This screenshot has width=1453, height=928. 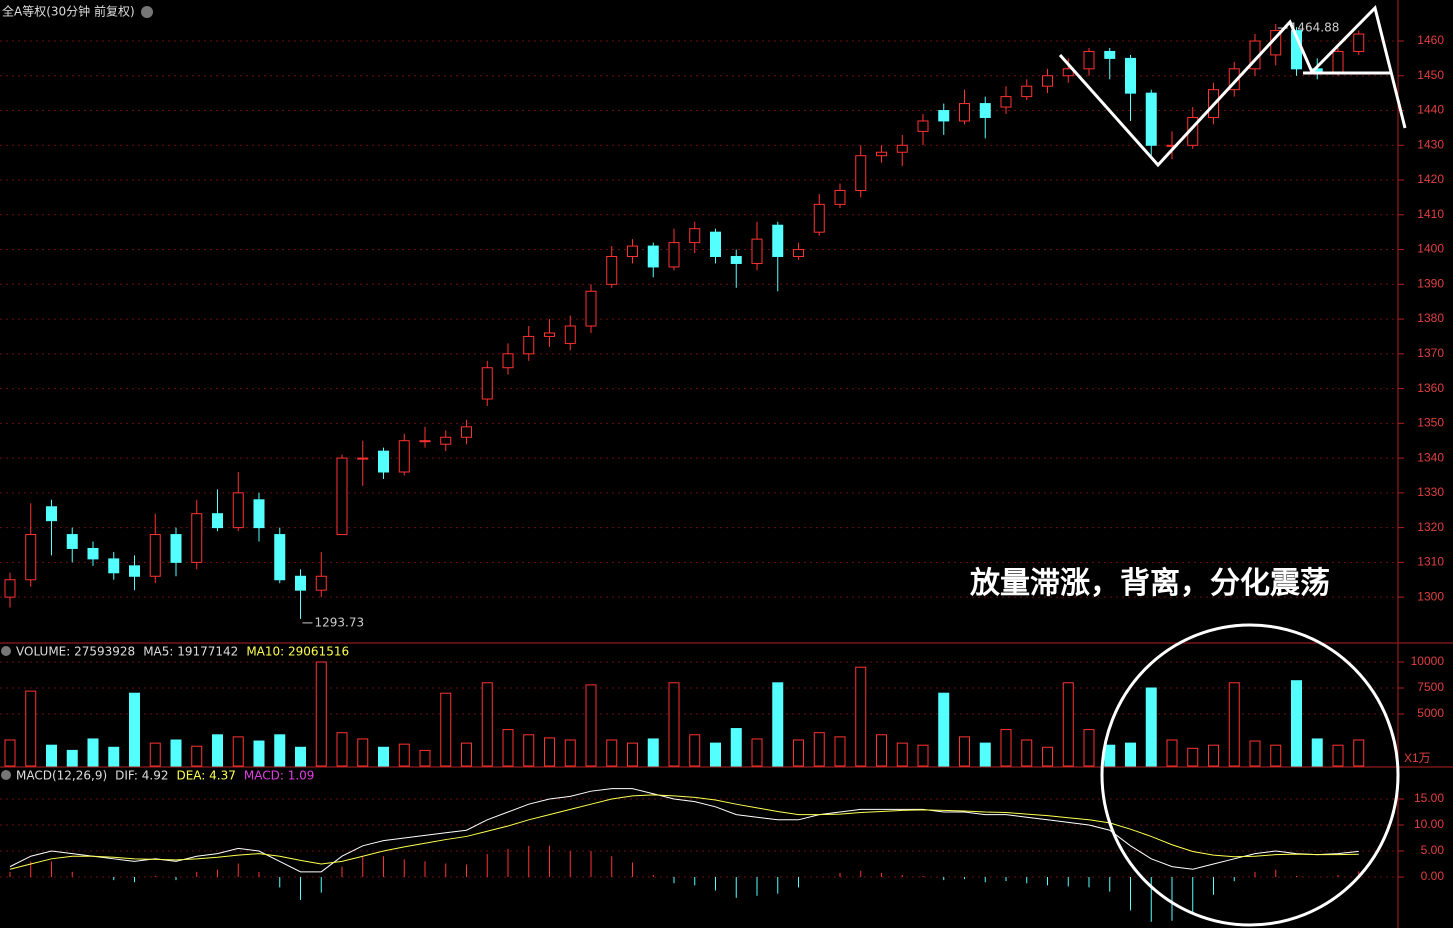 I want to click on y-tick-label: 1410, so click(x=1430, y=214).